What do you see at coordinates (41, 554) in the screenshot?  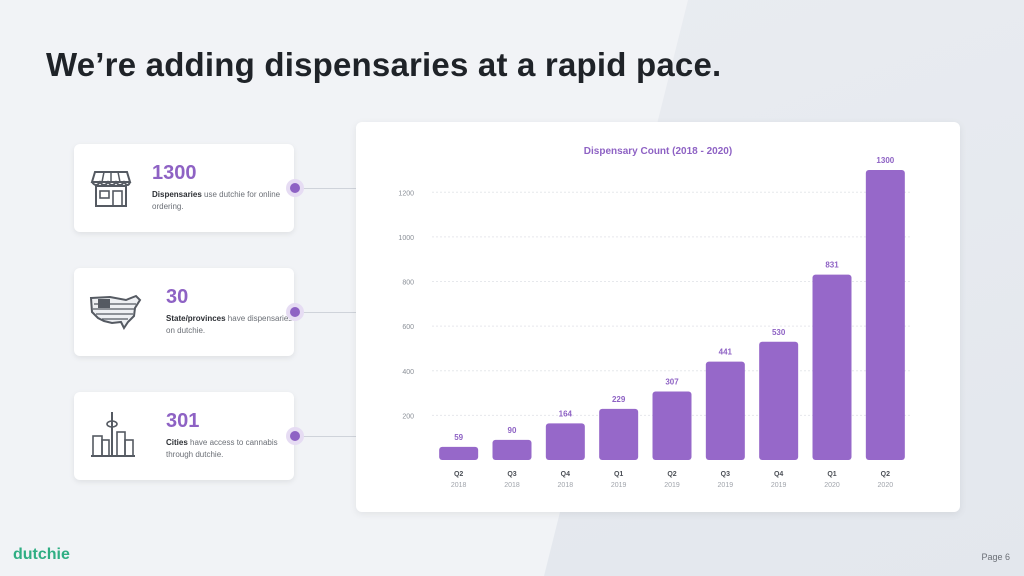 I see `dutchie-logo: dutchie` at bounding box center [41, 554].